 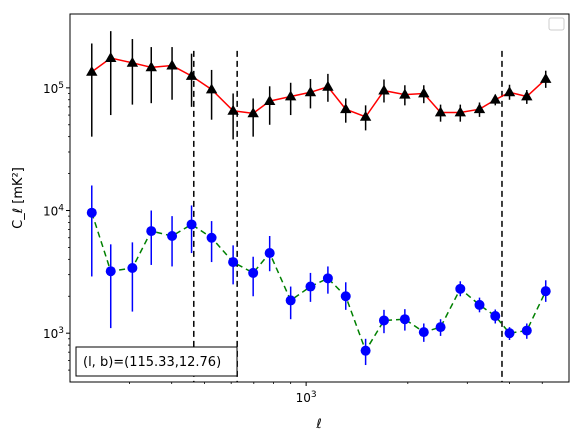 I want to click on legend, so click(x=556, y=24).